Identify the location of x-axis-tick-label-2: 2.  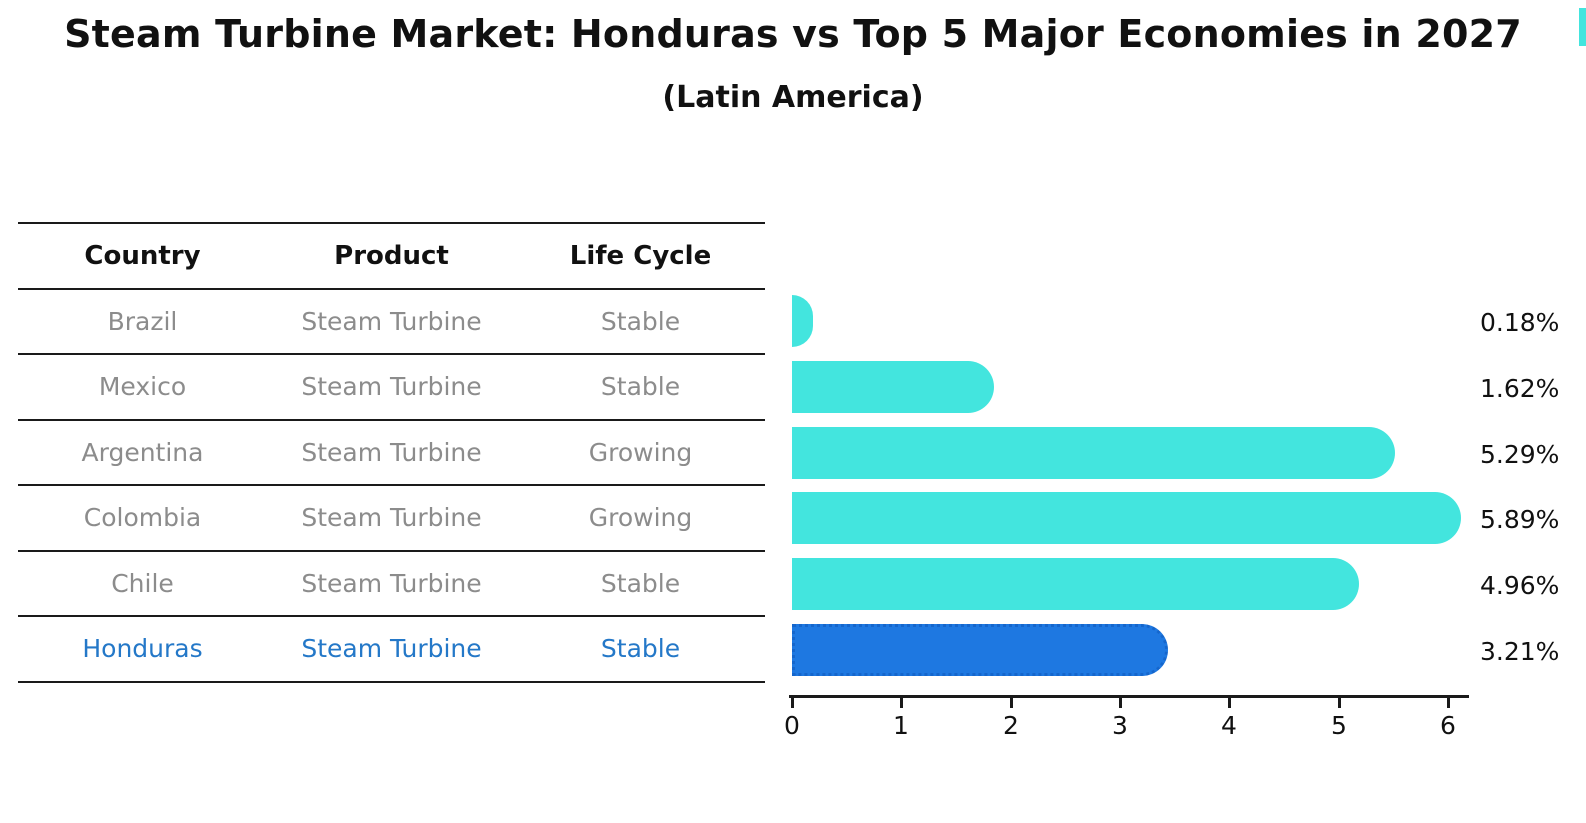
(1011, 725).